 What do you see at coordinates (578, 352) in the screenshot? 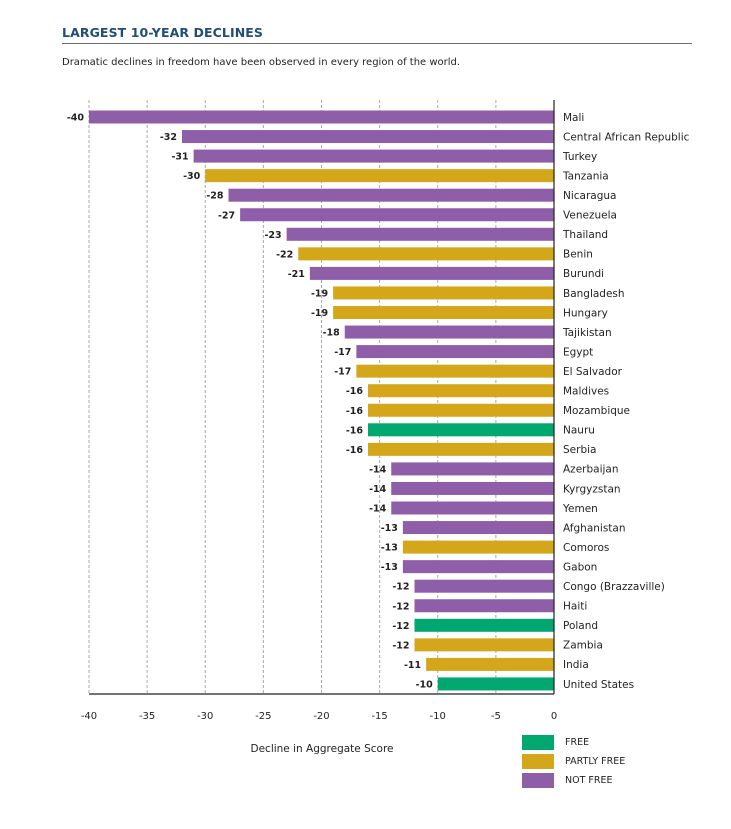
I see `category-label: Egypt` at bounding box center [578, 352].